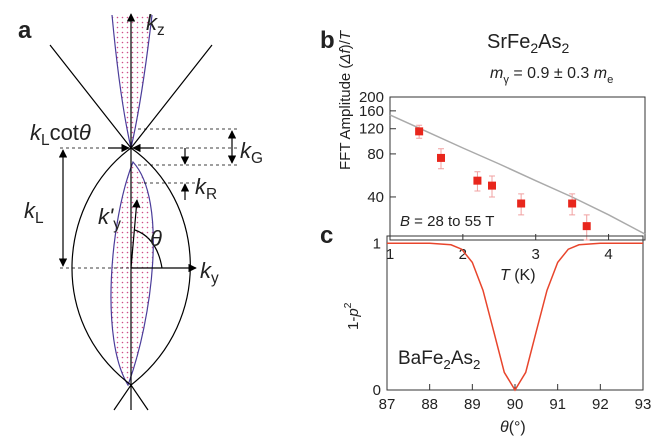  What do you see at coordinates (155, 24) in the screenshot?
I see `label: kz` at bounding box center [155, 24].